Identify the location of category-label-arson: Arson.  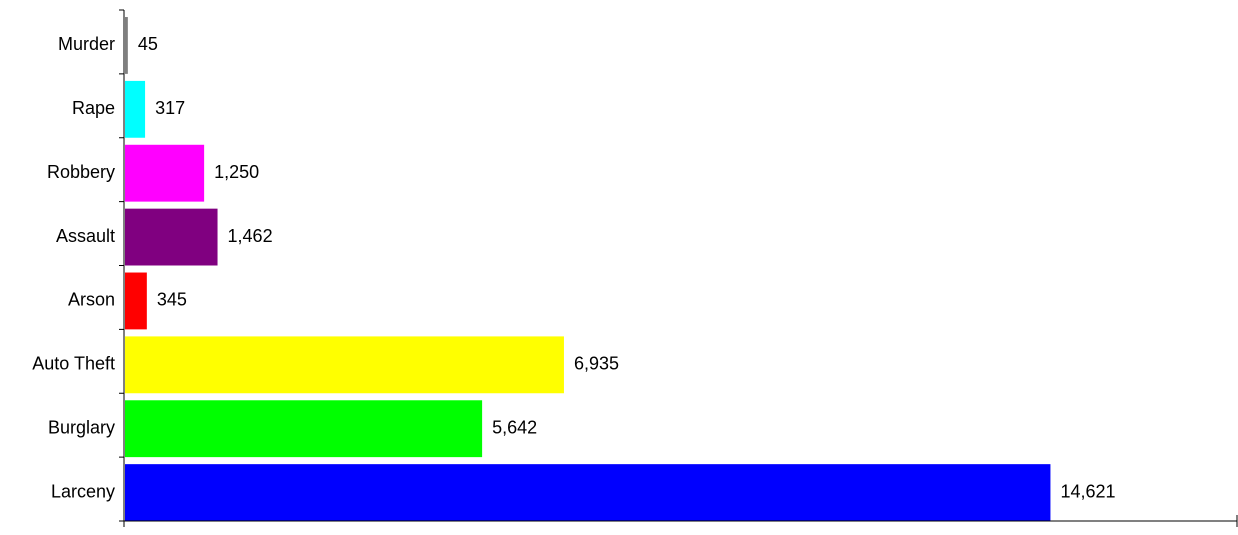
(91, 300).